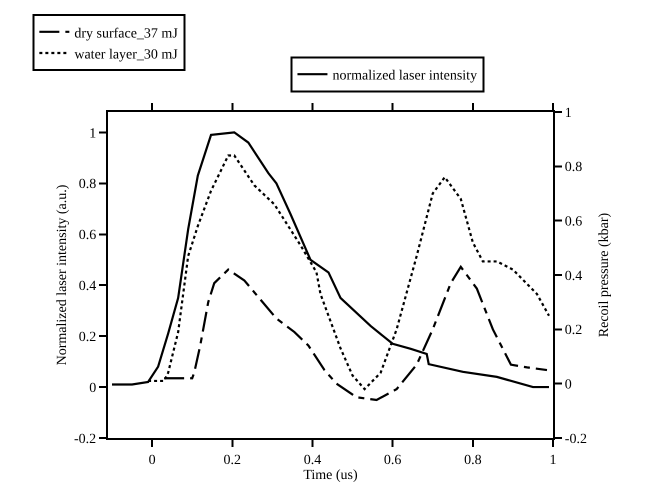  What do you see at coordinates (126, 54) in the screenshot?
I see `legend-label: water layer_30 mJ` at bounding box center [126, 54].